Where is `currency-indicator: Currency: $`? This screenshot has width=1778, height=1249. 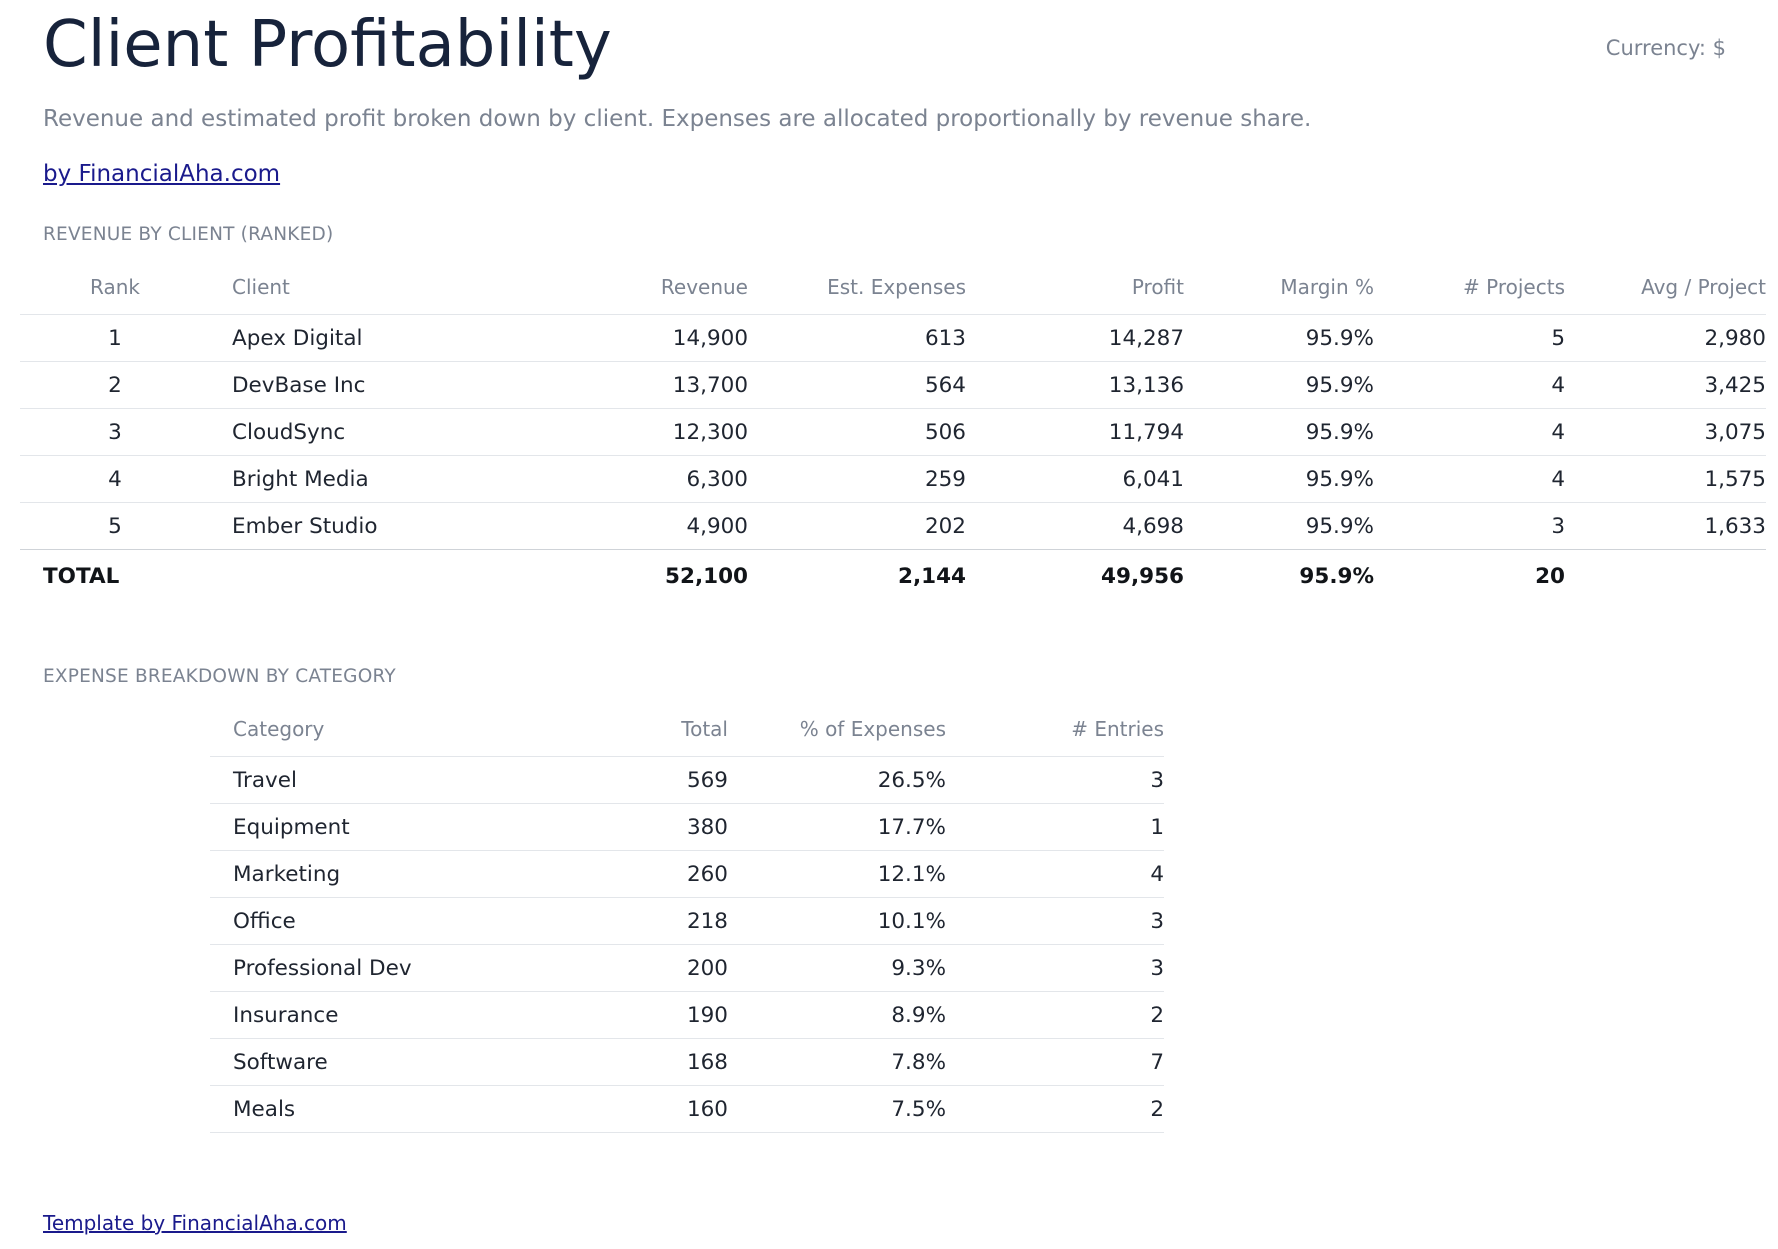
currency-indicator: Currency: $ is located at coordinates (1665, 48).